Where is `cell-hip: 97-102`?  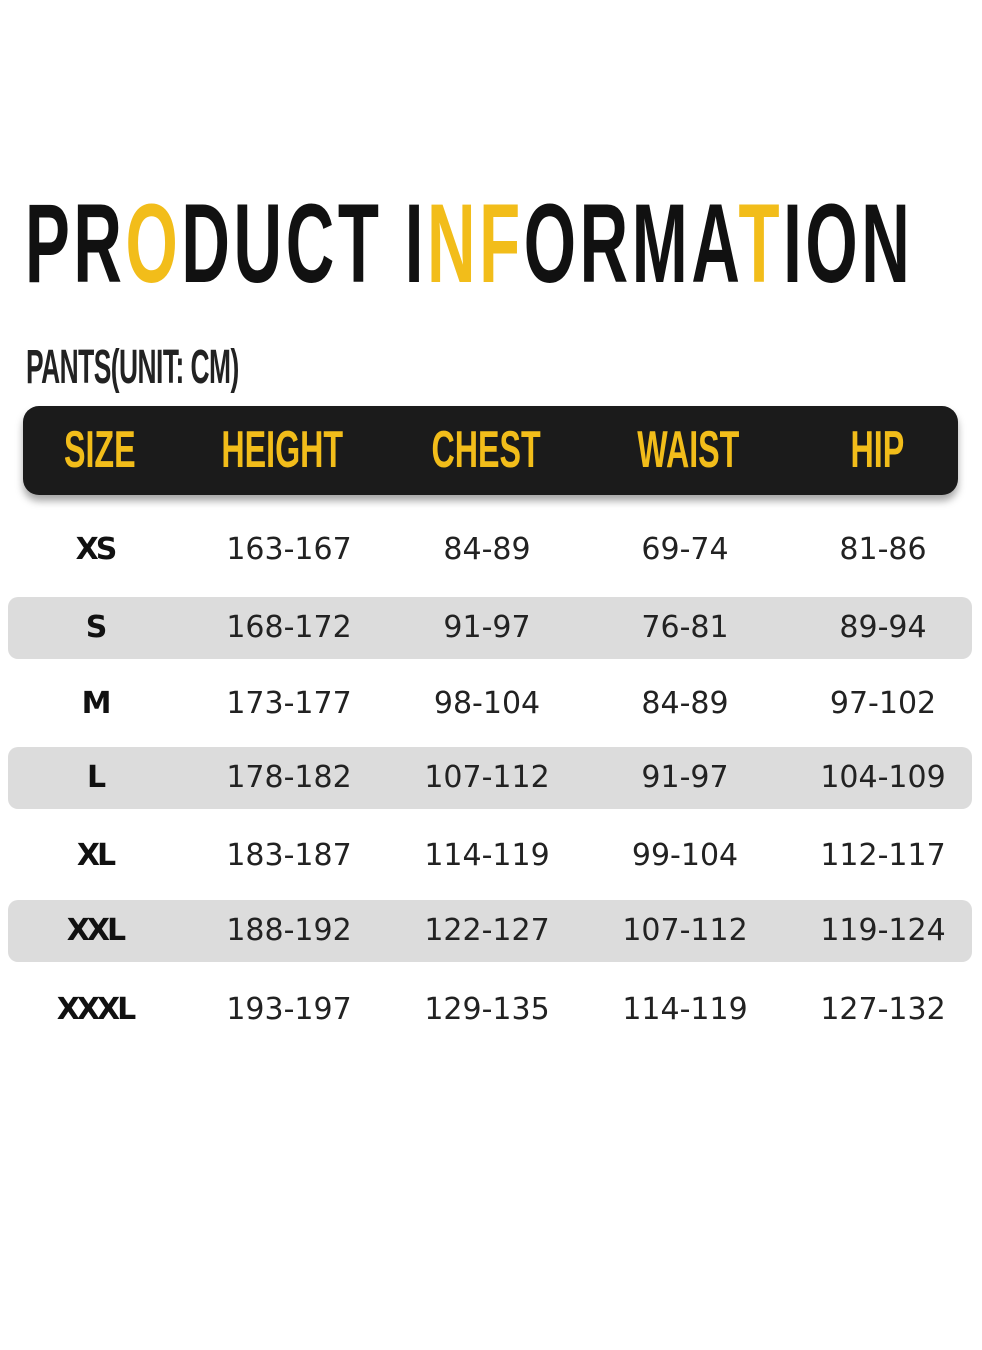
cell-hip: 97-102 is located at coordinates (883, 703).